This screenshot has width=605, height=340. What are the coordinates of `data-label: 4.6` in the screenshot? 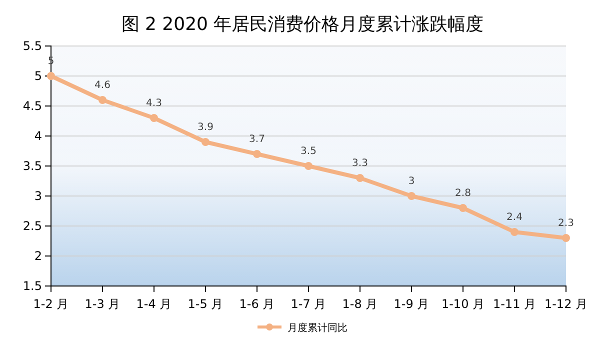 It's located at (102, 85).